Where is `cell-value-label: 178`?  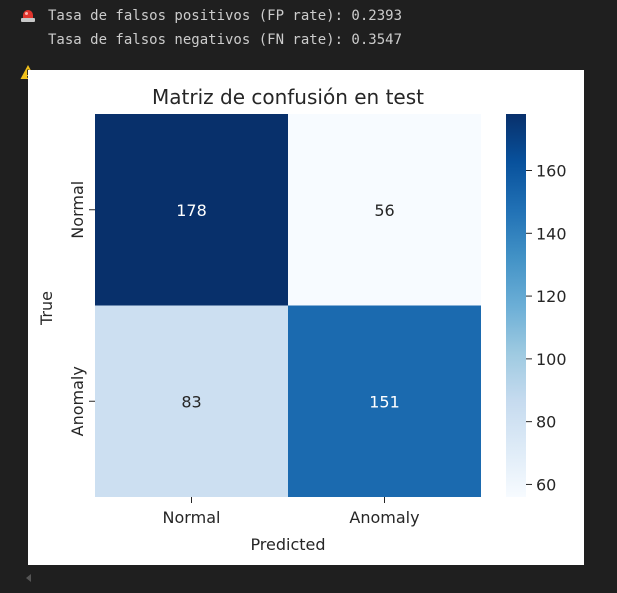
cell-value-label: 178 is located at coordinates (191, 210).